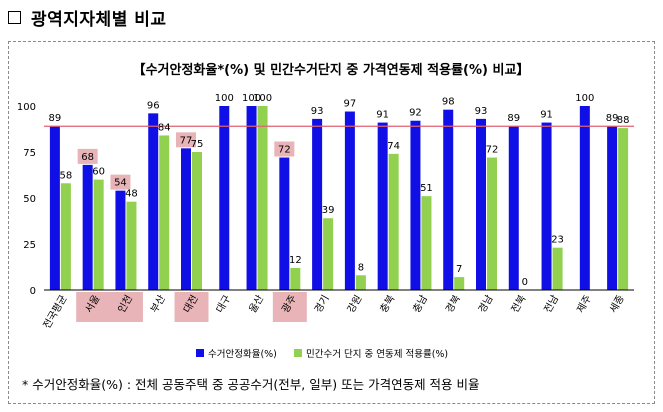 This screenshot has height=412, width=663. I want to click on data-label-recovery-rate: 68, so click(87, 157).